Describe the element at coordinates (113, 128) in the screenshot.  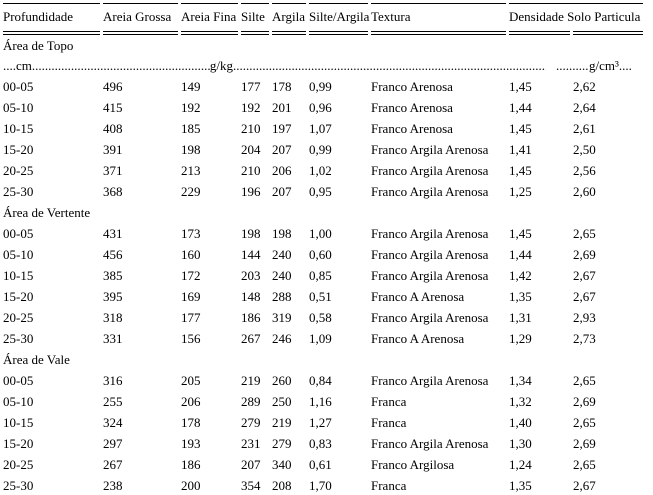
I see `cell-areia-grossa: 408` at that location.